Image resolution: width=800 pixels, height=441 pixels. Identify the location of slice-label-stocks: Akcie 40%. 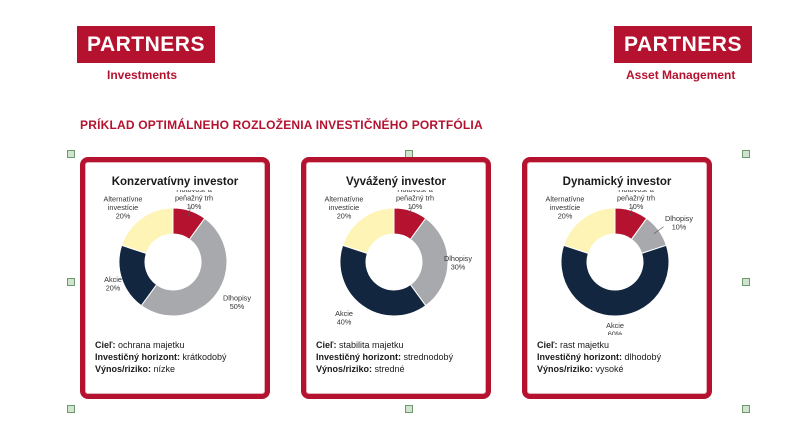
(344, 318).